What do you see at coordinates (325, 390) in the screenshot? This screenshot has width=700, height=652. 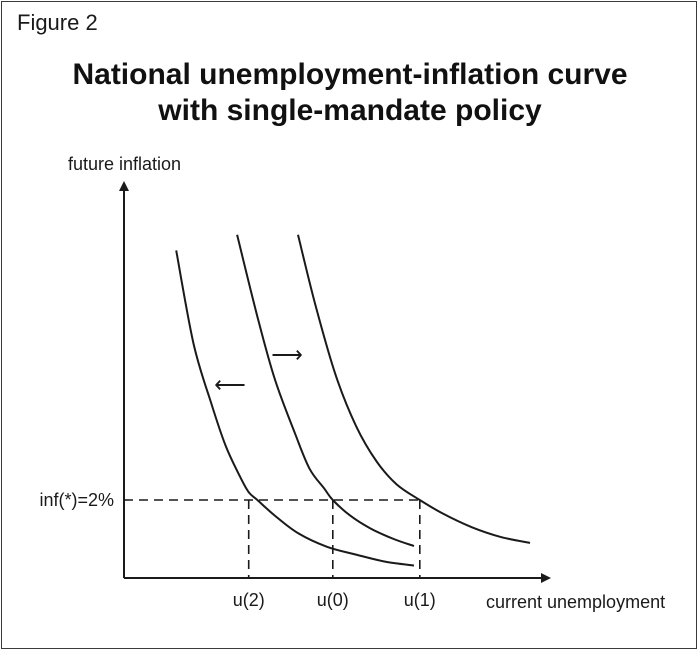 I see `curve-middle` at bounding box center [325, 390].